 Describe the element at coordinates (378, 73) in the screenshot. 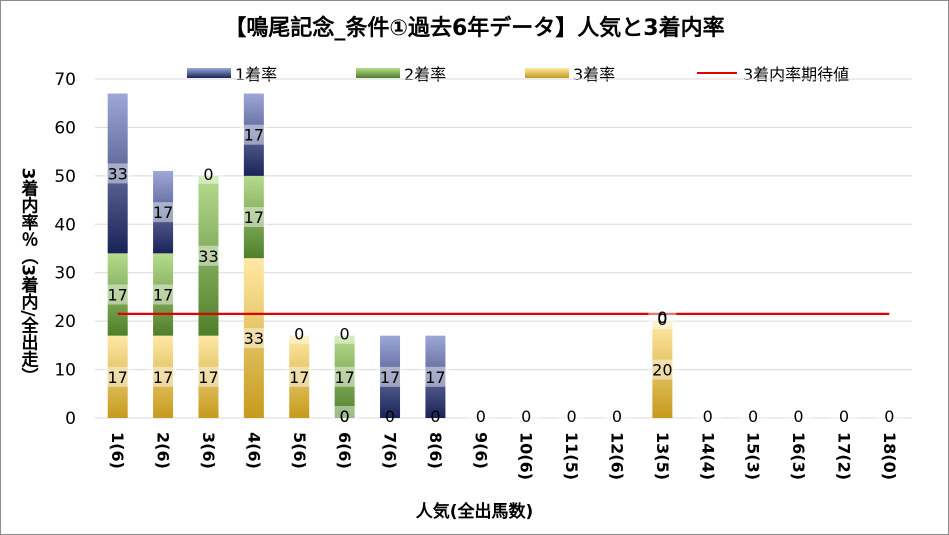

I see `legend-swatch-2nd` at that location.